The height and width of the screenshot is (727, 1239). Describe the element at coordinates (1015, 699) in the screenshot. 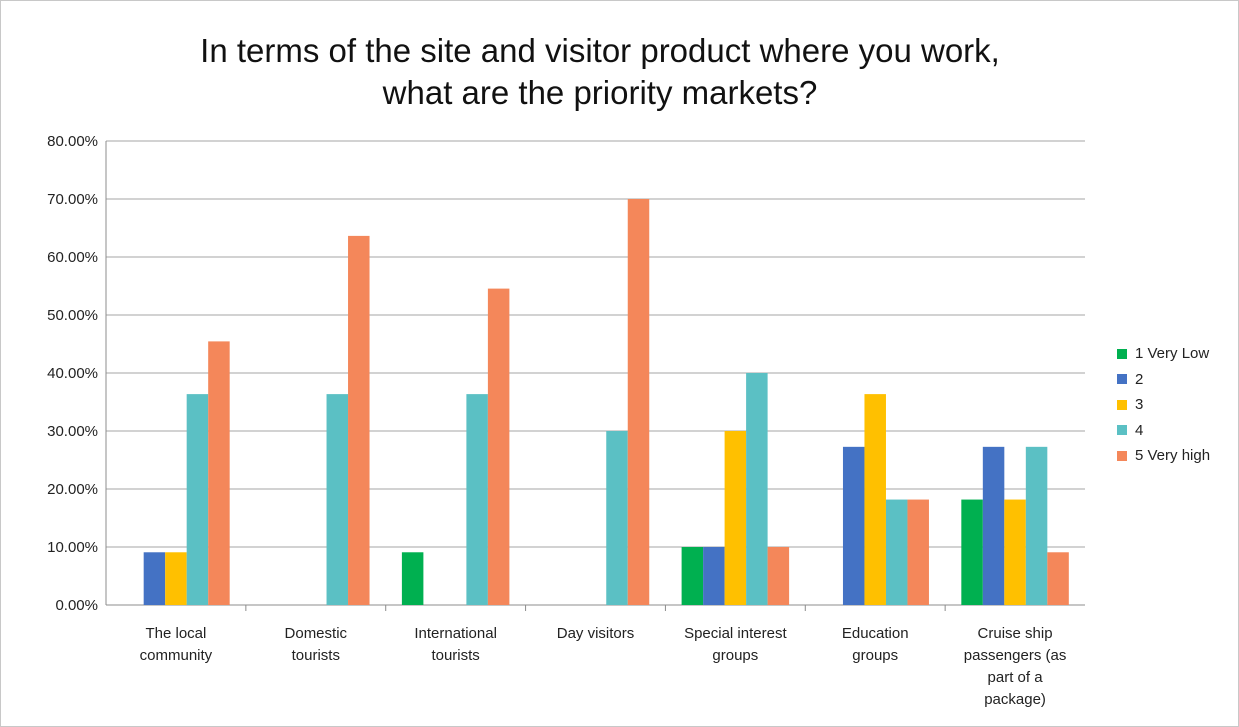

I see `x-category-label: package)` at that location.